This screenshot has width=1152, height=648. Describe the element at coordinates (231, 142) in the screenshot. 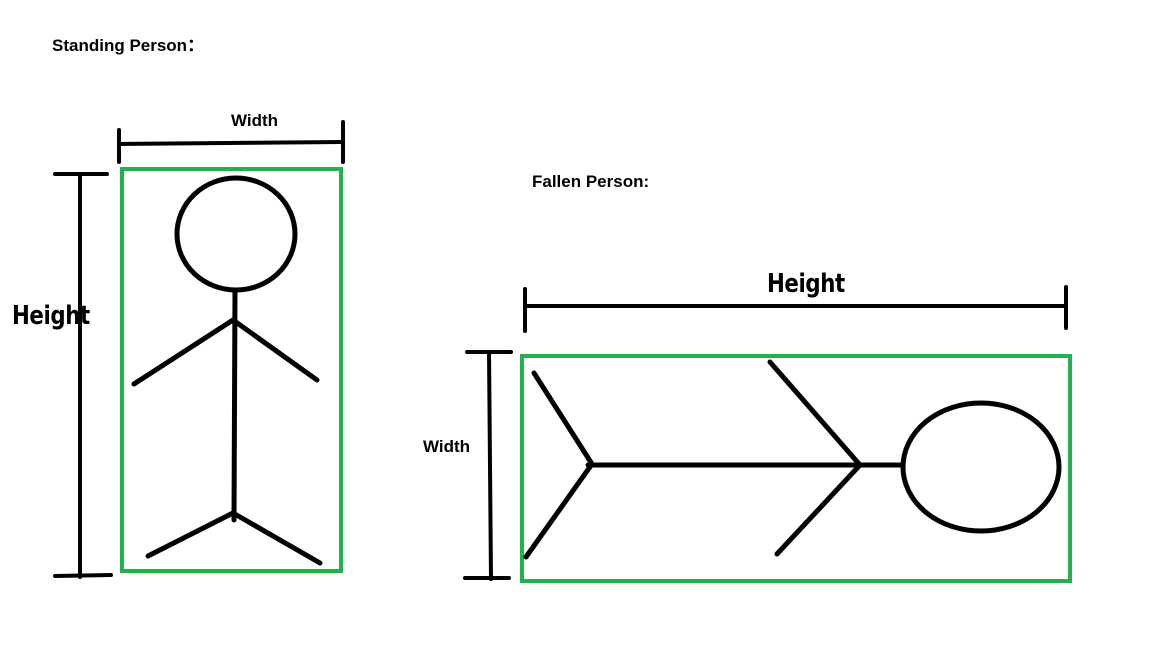

I see `standing-width-dimension` at that location.